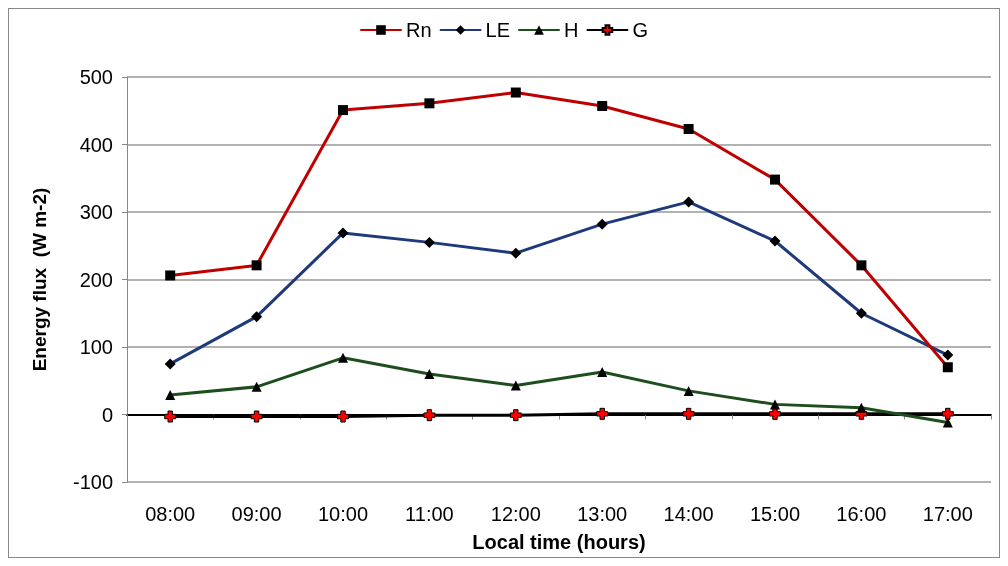 Image resolution: width=1008 pixels, height=566 pixels. I want to click on x-tick-label: 16:00, so click(861, 514).